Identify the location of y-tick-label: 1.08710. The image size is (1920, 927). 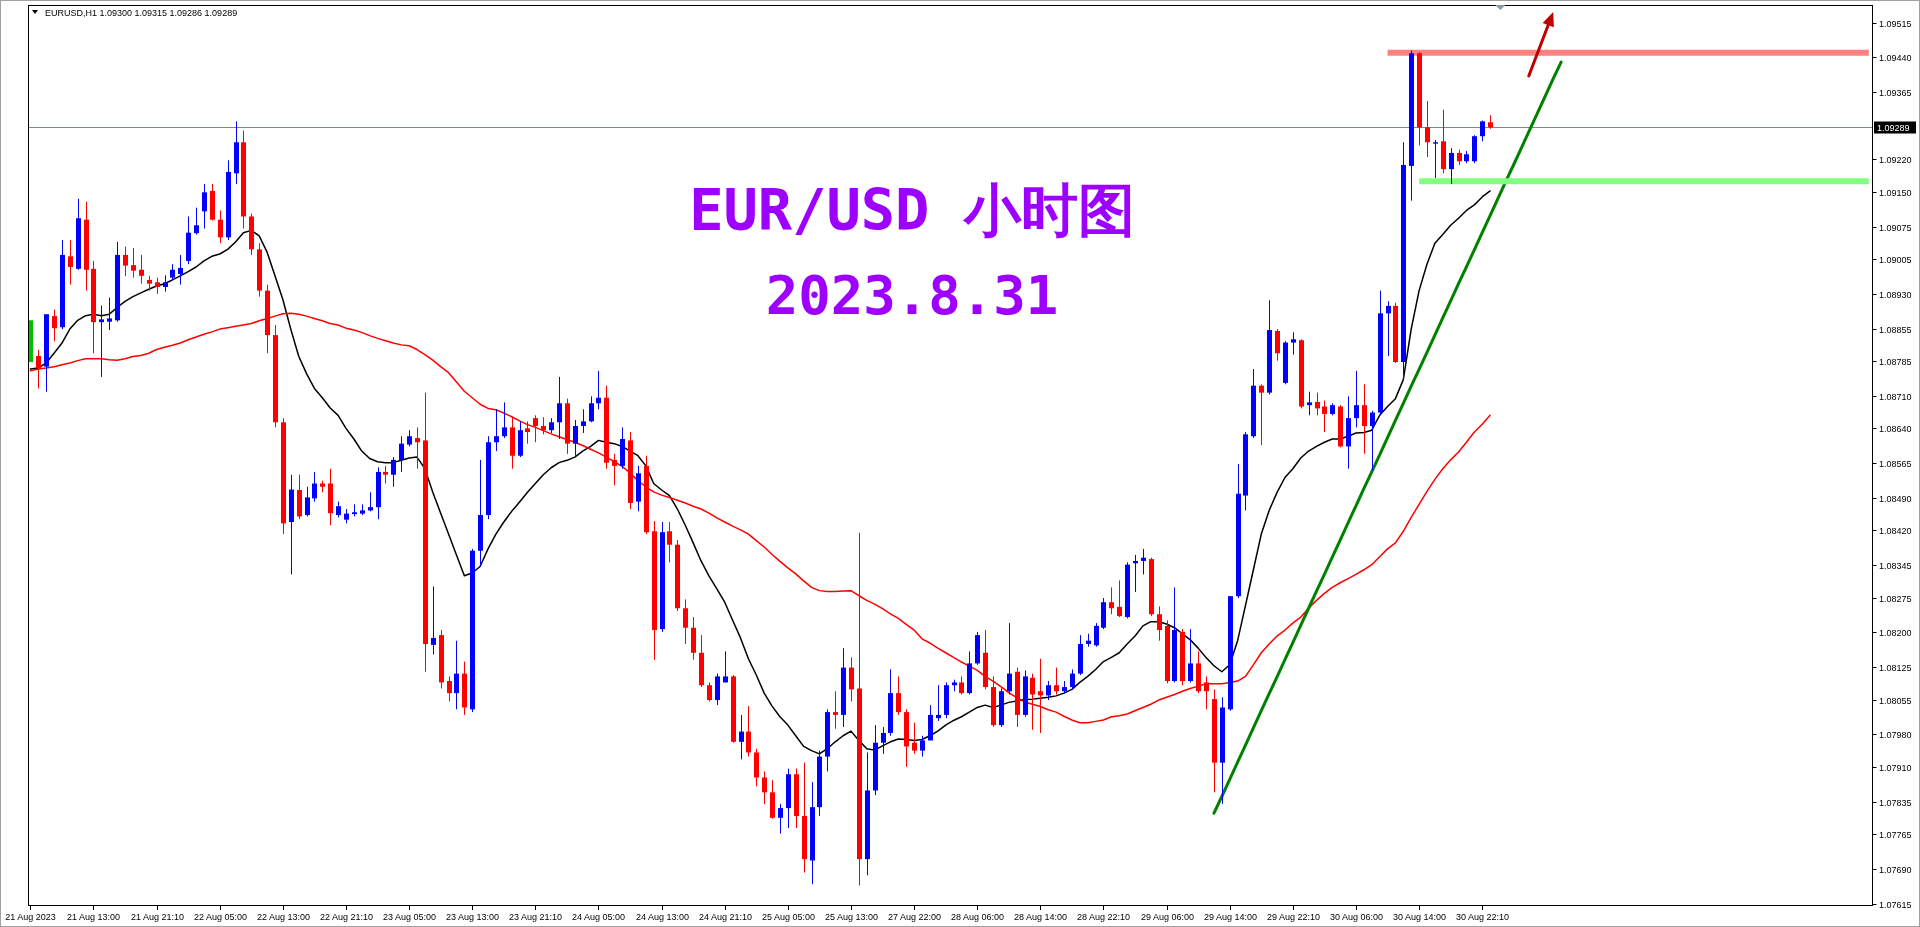
(1895, 396).